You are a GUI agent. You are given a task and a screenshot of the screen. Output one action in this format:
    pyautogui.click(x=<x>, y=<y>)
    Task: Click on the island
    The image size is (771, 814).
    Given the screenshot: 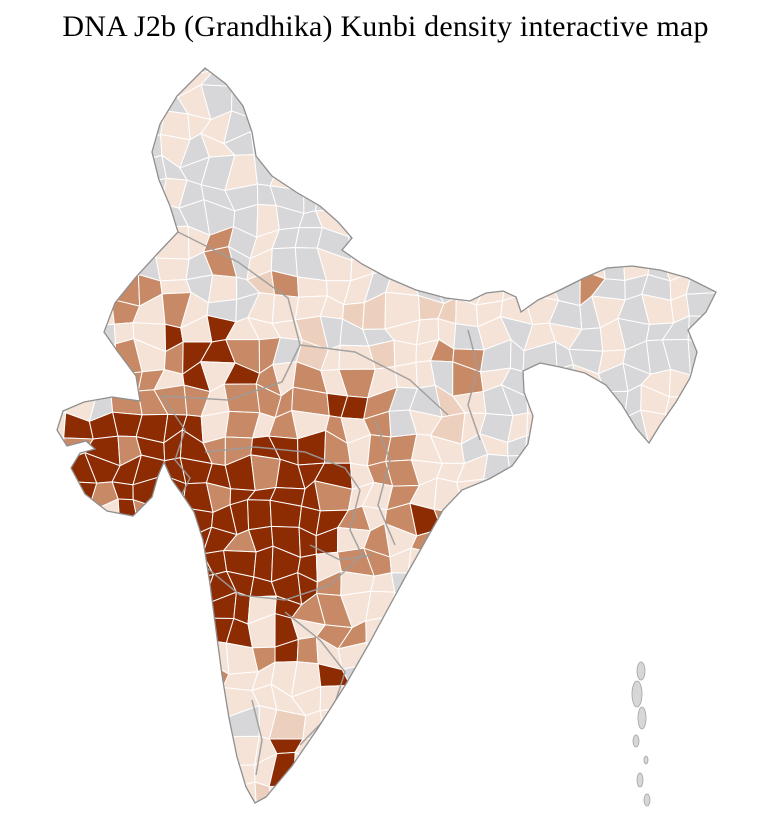 What is the action you would take?
    pyautogui.click(x=636, y=741)
    